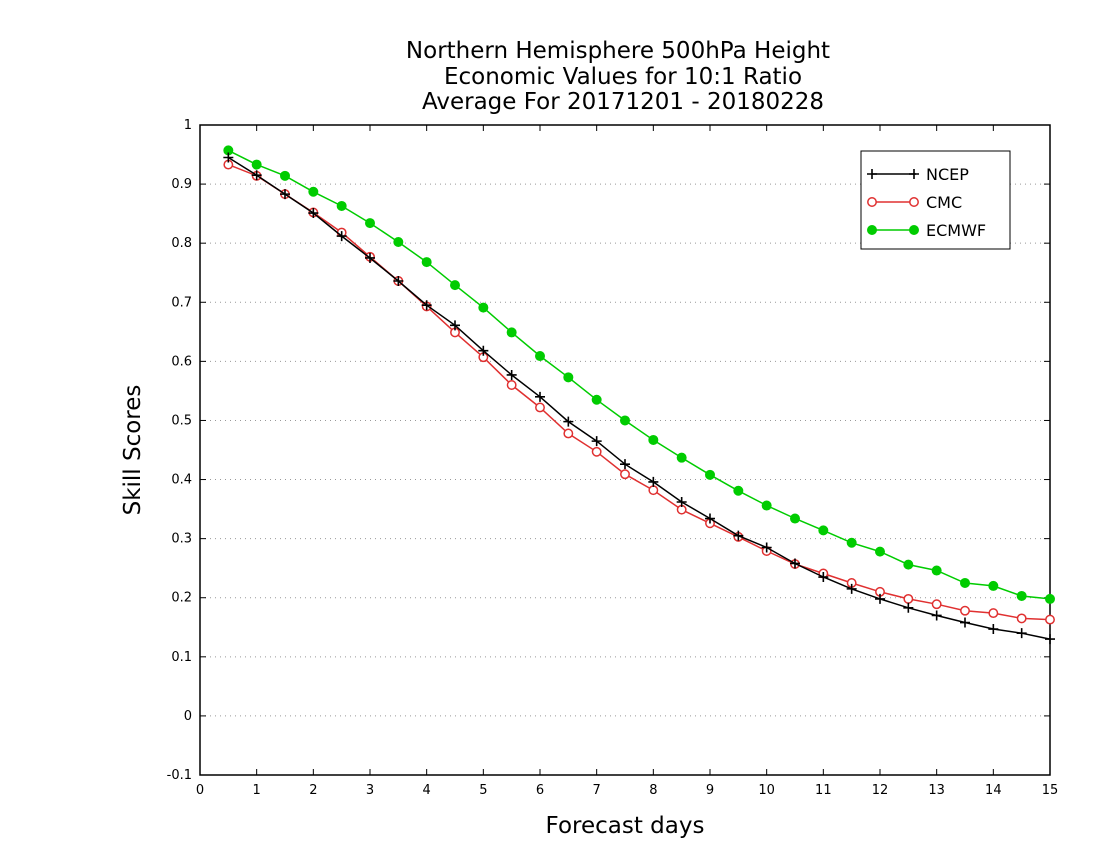 The image size is (1100, 850). I want to click on legend: NCEP CMC ECMWF, so click(935, 200).